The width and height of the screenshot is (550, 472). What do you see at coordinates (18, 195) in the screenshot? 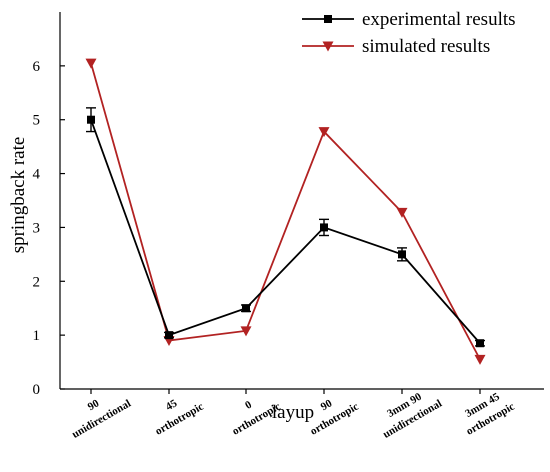
I see `y-axis-title: springback rate` at bounding box center [18, 195].